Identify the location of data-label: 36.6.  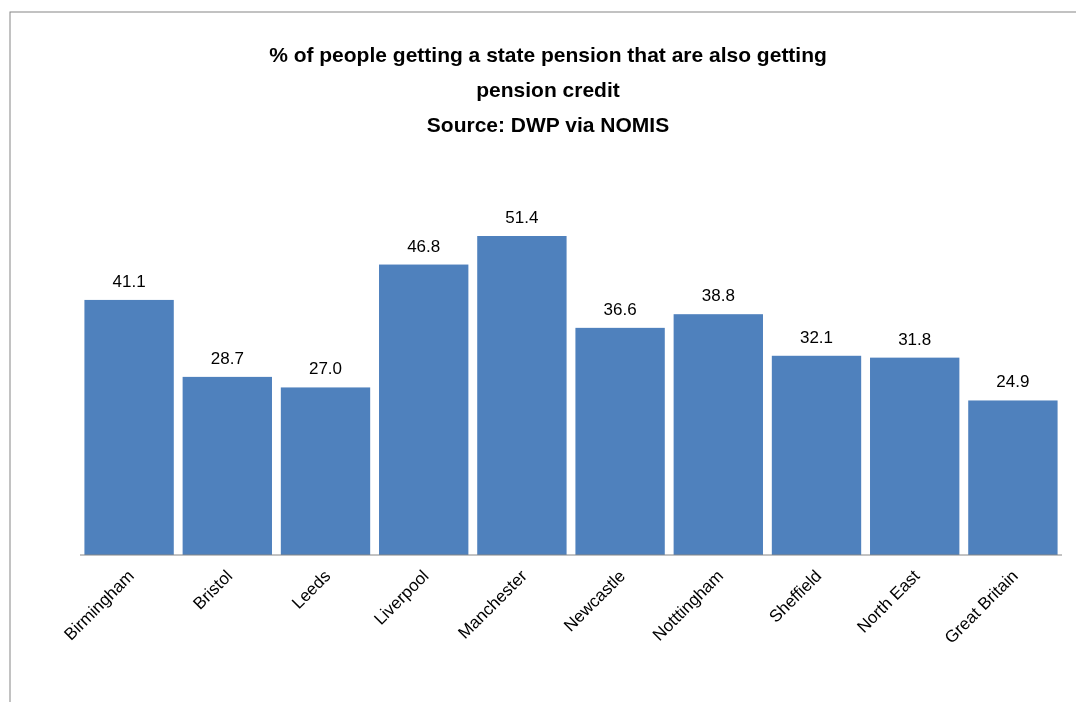
(620, 309).